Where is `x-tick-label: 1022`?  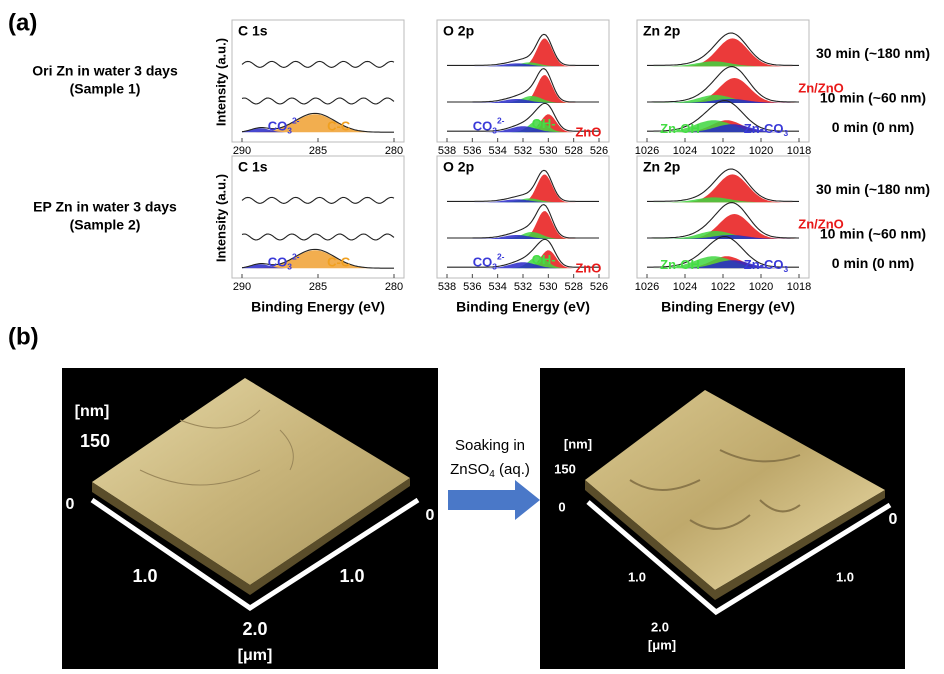
x-tick-label: 1022 is located at coordinates (723, 151).